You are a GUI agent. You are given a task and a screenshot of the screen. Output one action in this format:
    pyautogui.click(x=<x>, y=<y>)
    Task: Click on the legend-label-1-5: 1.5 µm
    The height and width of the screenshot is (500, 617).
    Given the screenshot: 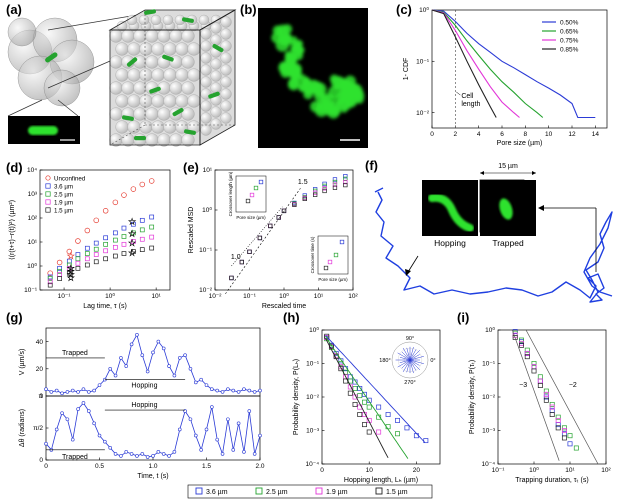 What is the action you would take?
    pyautogui.click(x=397, y=492)
    